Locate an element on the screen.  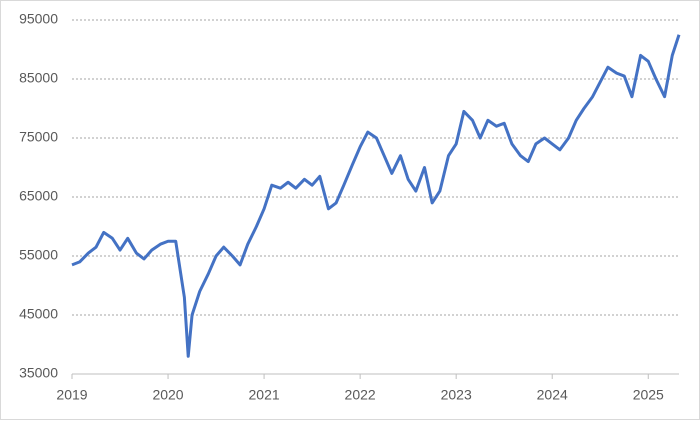
y-tick-label: 55000 is located at coordinates (38, 255).